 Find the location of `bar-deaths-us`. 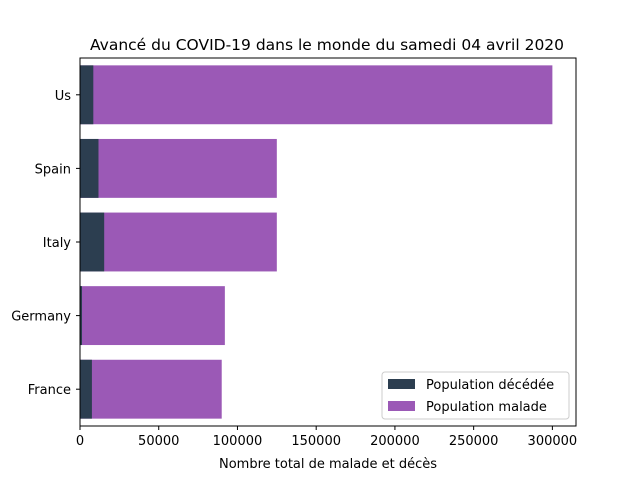

bar-deaths-us is located at coordinates (87, 95).